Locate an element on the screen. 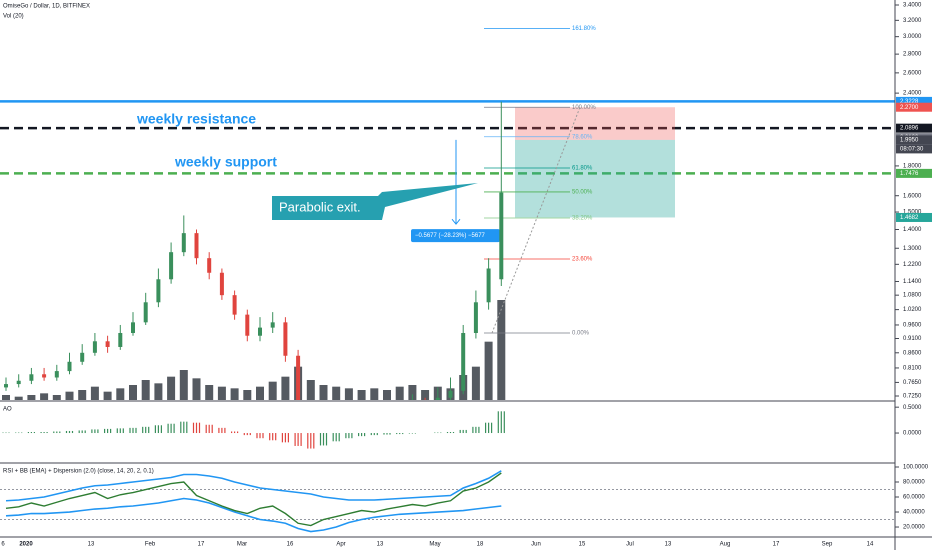 This screenshot has height=550, width=932. x-tick-label: Mar is located at coordinates (242, 545).